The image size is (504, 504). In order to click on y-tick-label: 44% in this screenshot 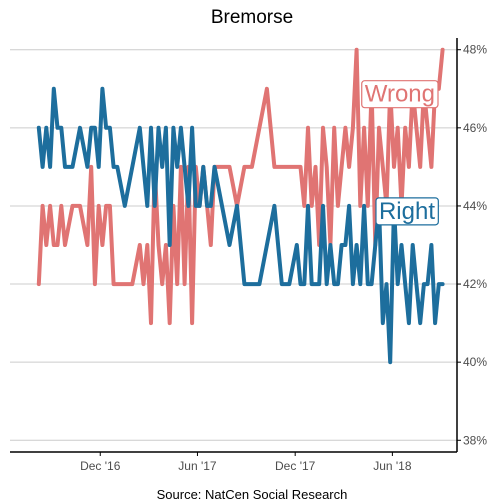, I will do `click(475, 206)`.